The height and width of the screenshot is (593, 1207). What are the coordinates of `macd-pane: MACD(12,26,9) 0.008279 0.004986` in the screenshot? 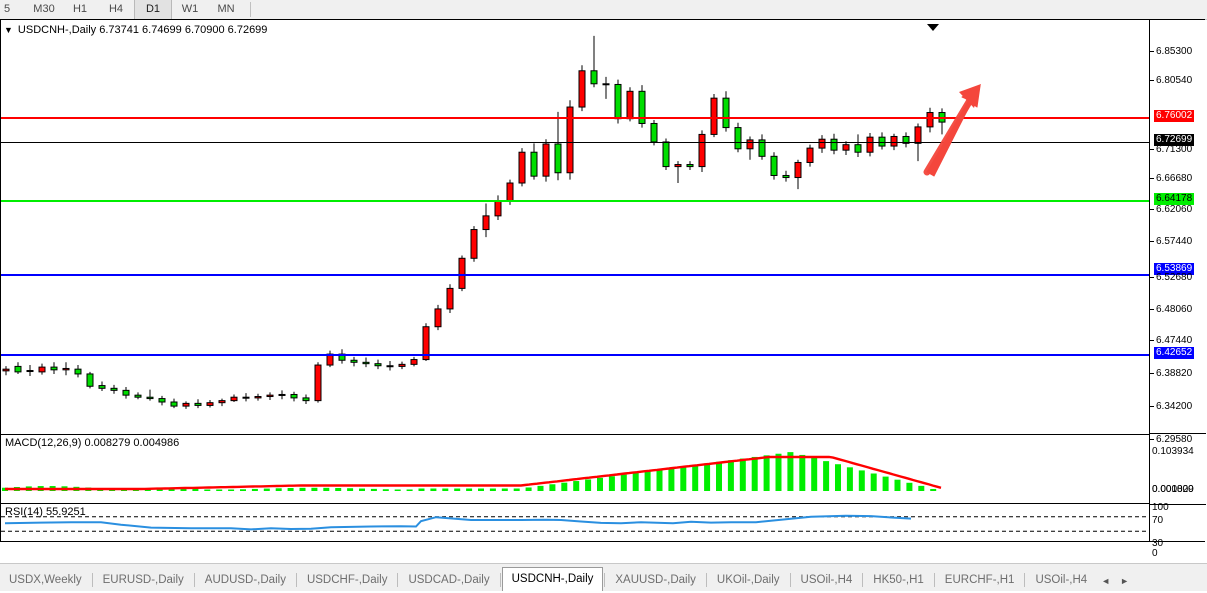 It's located at (575, 469).